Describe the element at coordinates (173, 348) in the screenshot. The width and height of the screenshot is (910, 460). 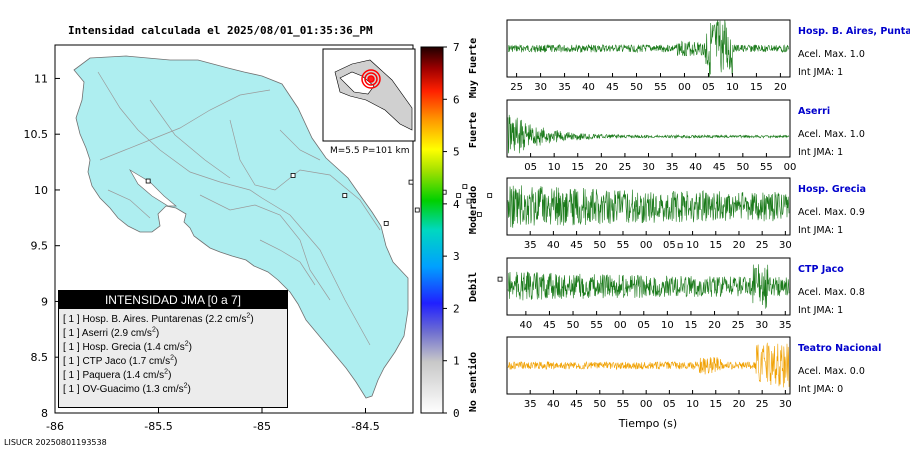
I see `legend-row: [ 1 ] Hosp. Grecia (1.4 cm/s2)` at that location.